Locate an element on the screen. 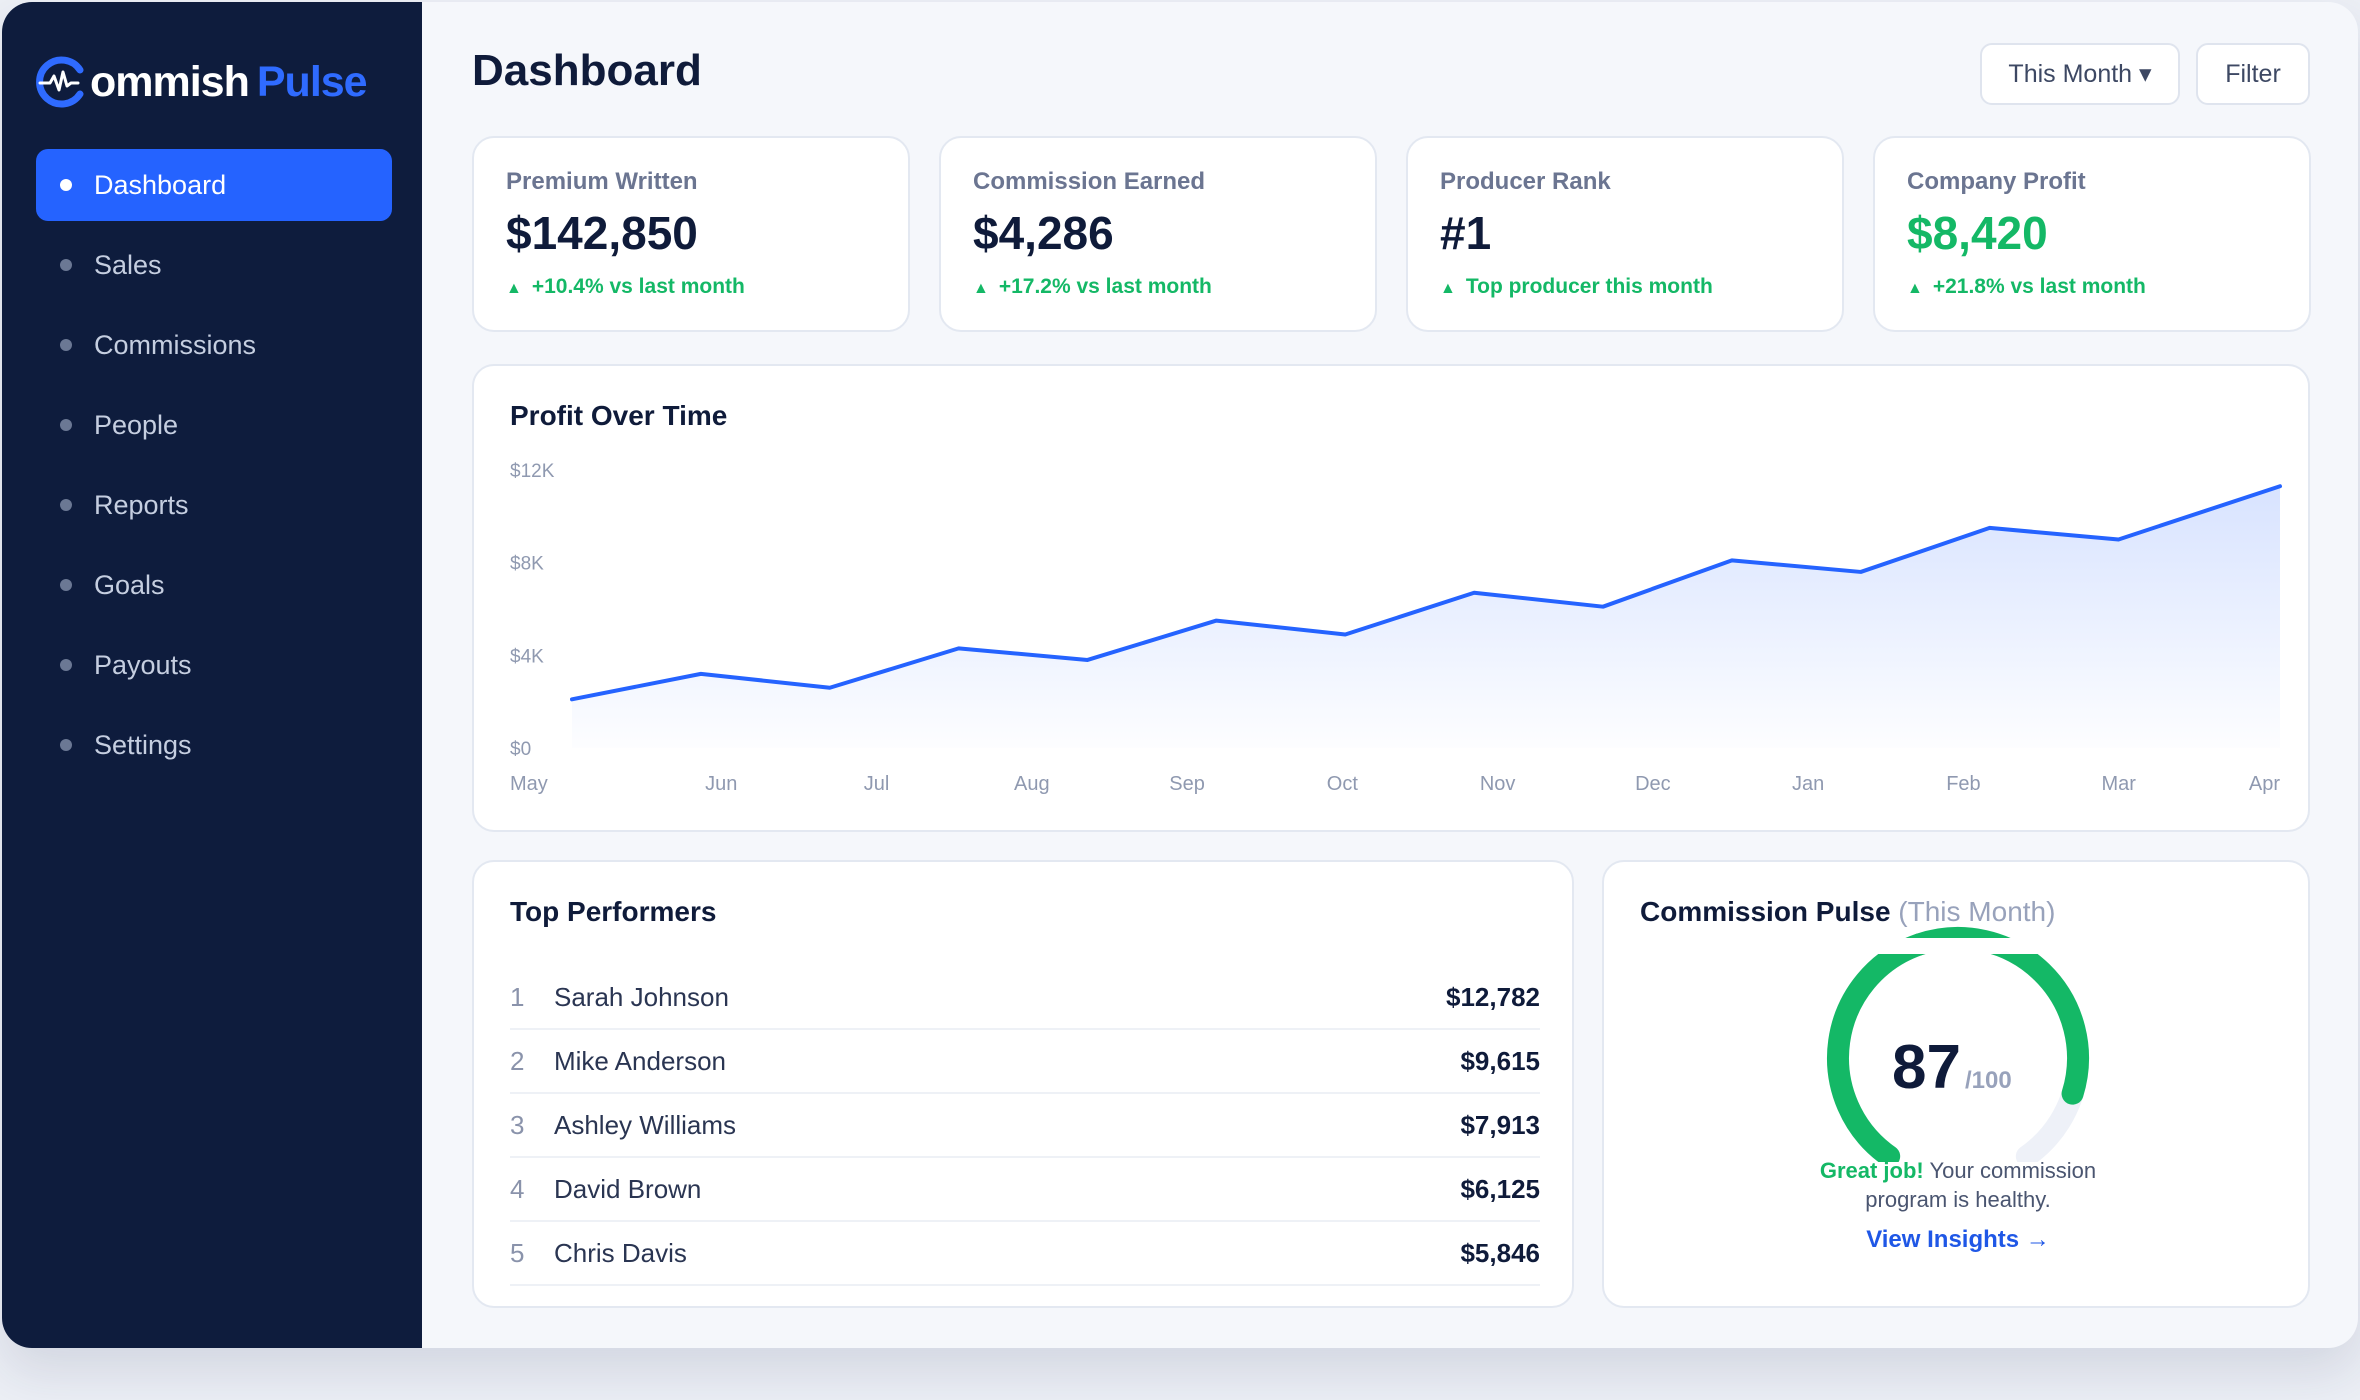 The width and height of the screenshot is (2360, 1400). x-tick-label: Jun is located at coordinates (721, 784).